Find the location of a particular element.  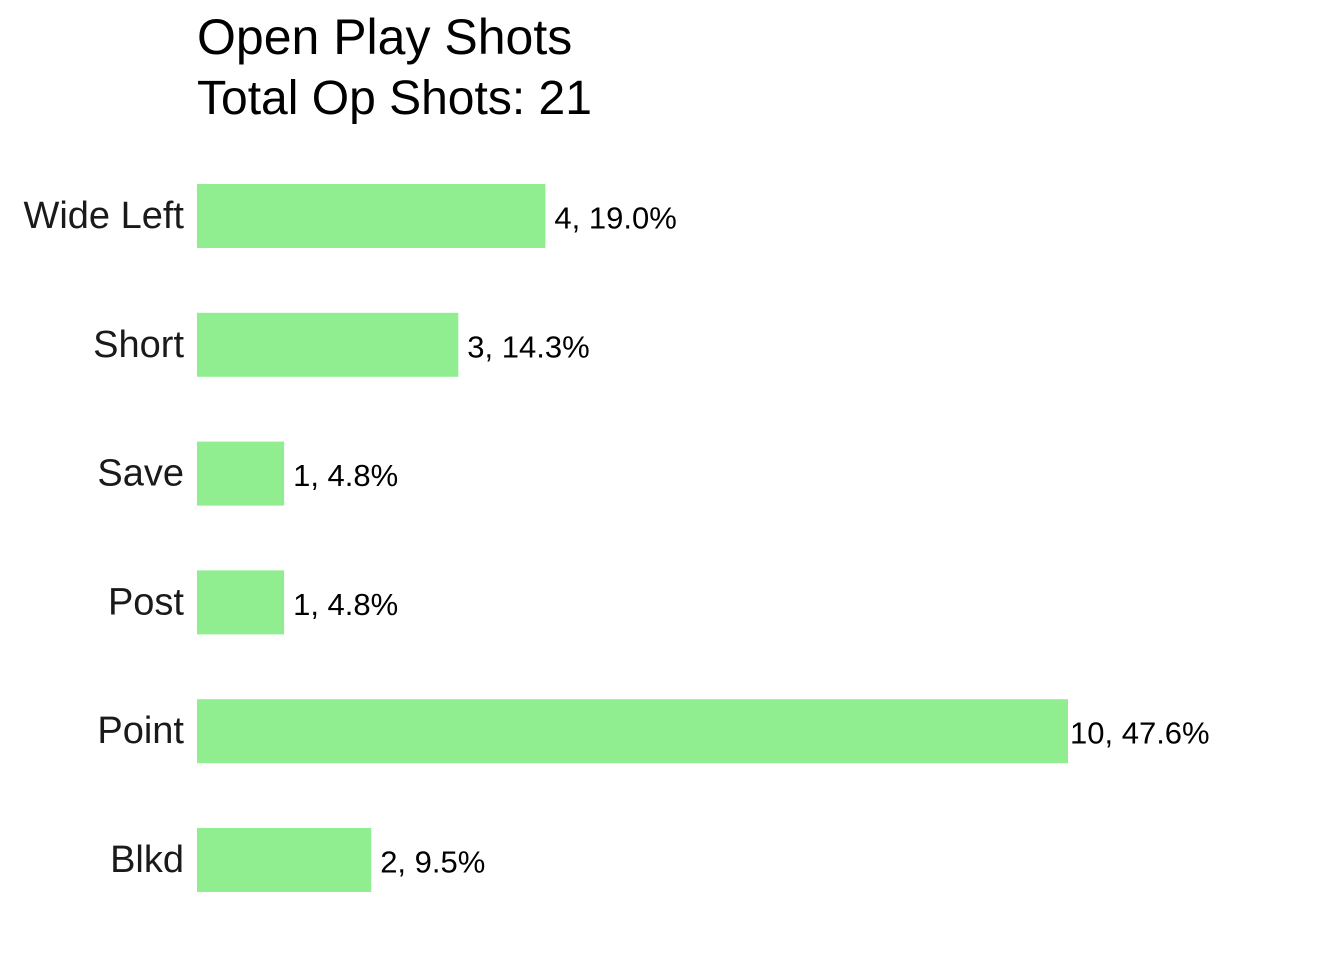

chart-title: Open Play Shots is located at coordinates (385, 37).